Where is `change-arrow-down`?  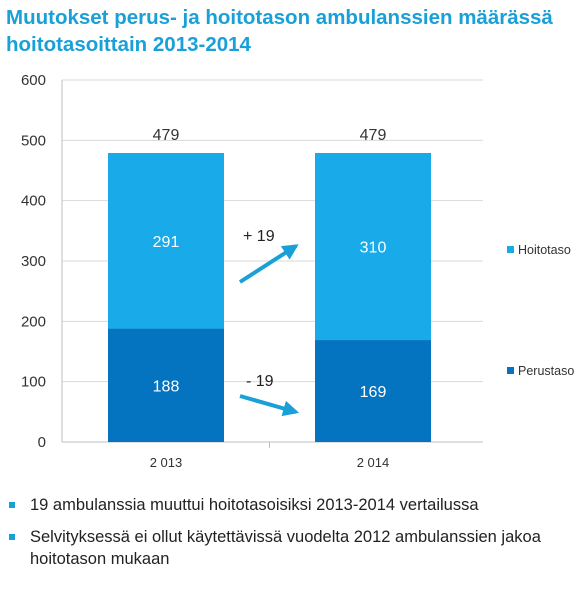
change-arrow-down is located at coordinates (269, 405).